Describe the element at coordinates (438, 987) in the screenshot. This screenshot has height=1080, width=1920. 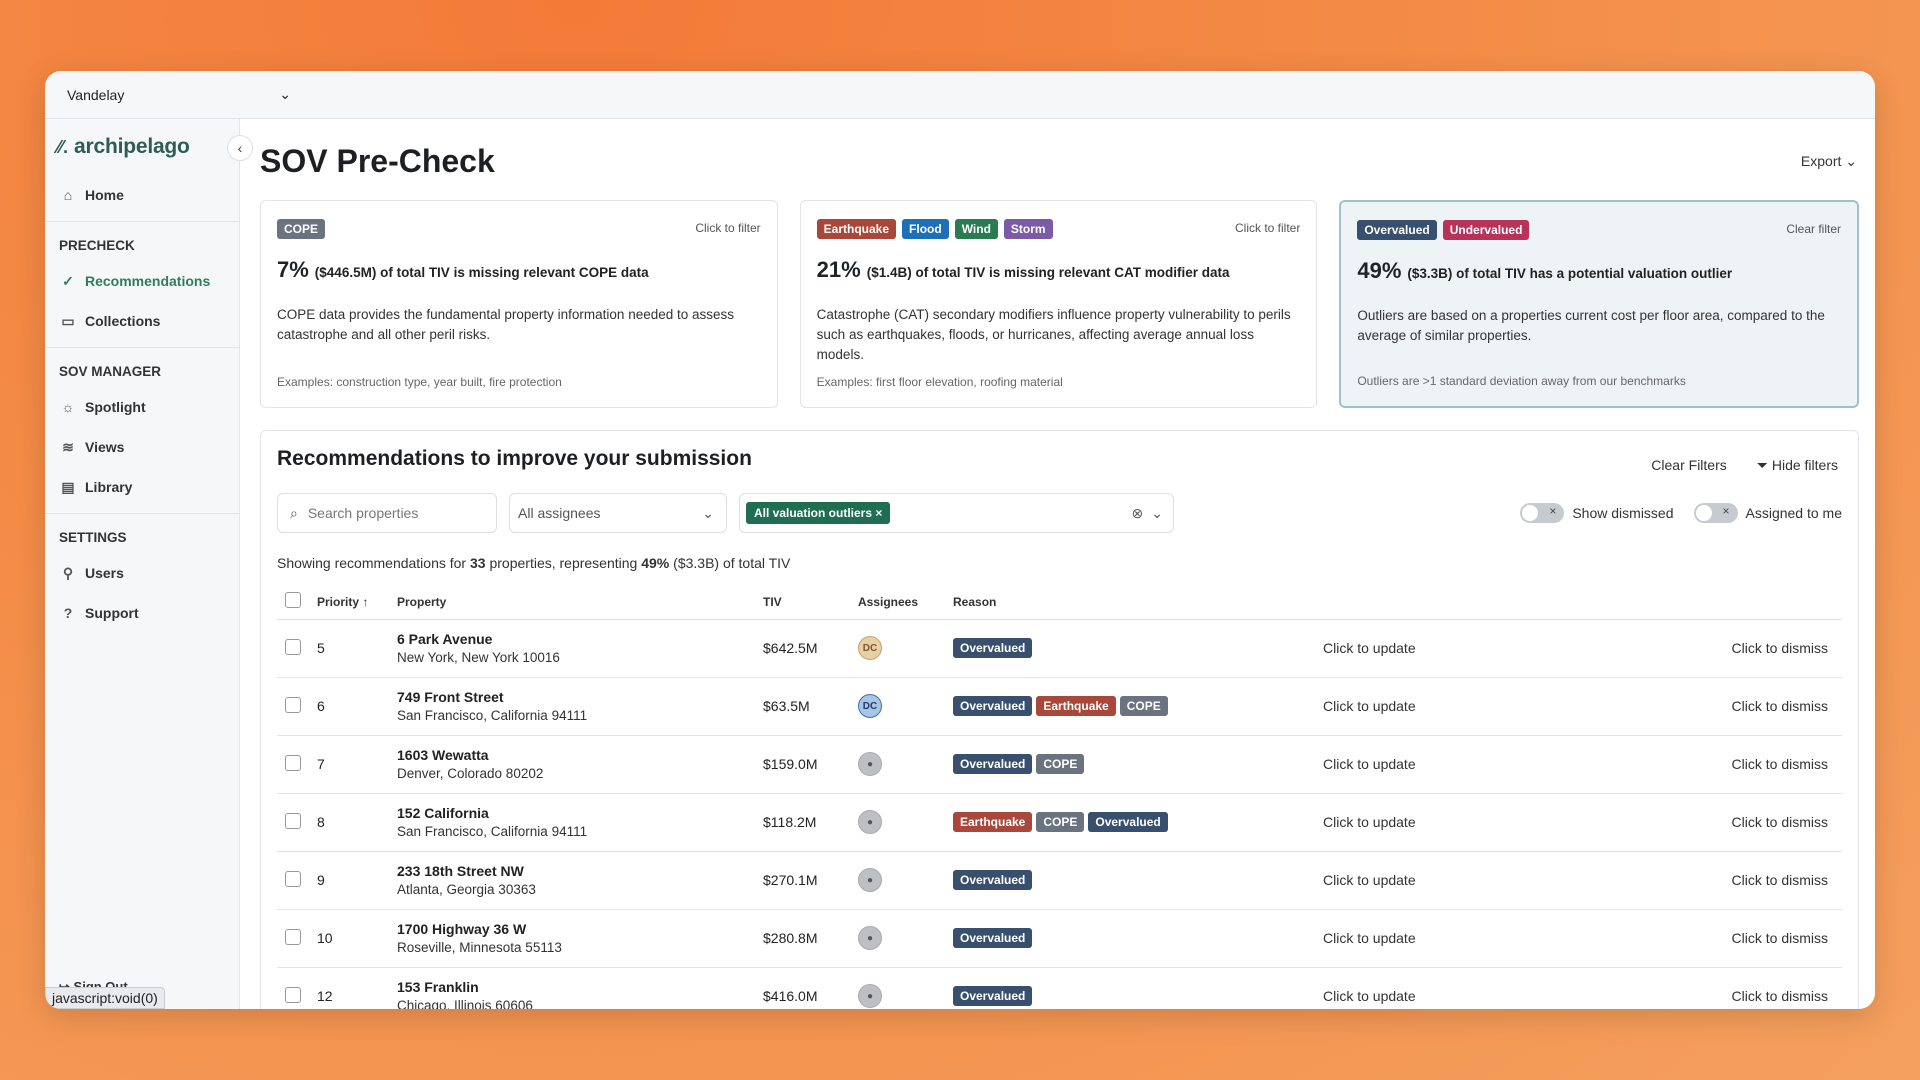
I see `property-name: 153 Franklin` at that location.